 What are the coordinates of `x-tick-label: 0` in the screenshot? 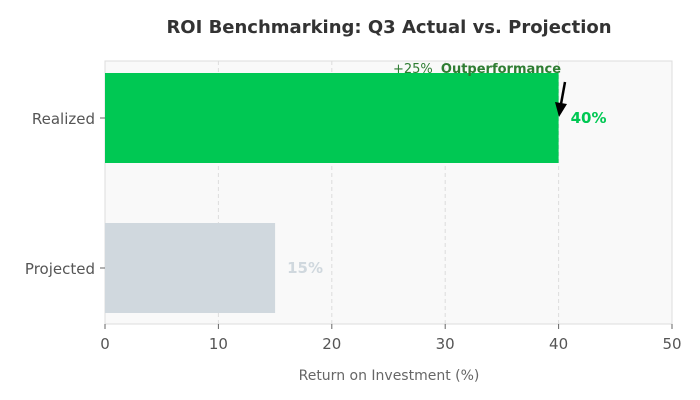 It's located at (105, 344).